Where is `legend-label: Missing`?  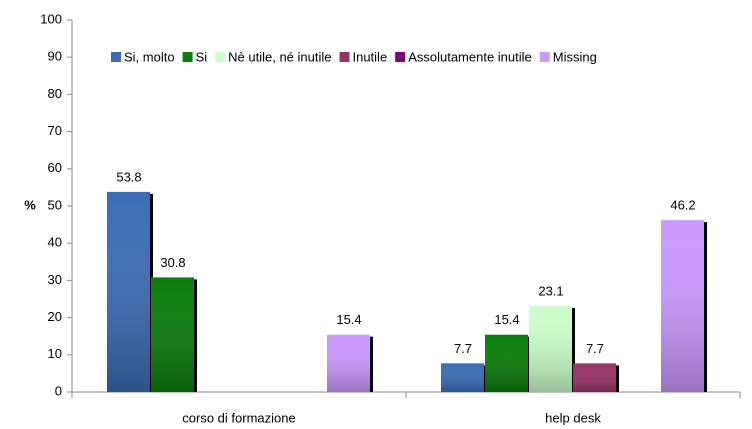
legend-label: Missing is located at coordinates (575, 56).